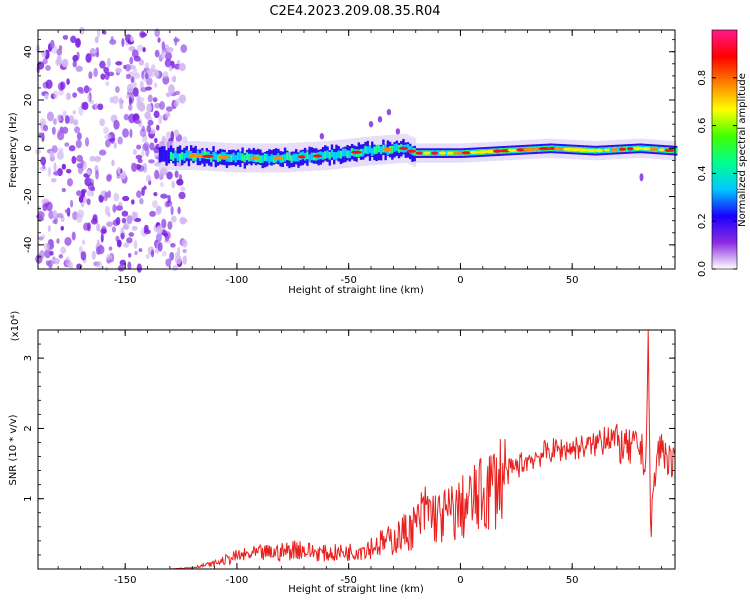 The height and width of the screenshot is (600, 750). Describe the element at coordinates (418, 145) in the screenshot. I see `spectrogram-signal-track` at that location.